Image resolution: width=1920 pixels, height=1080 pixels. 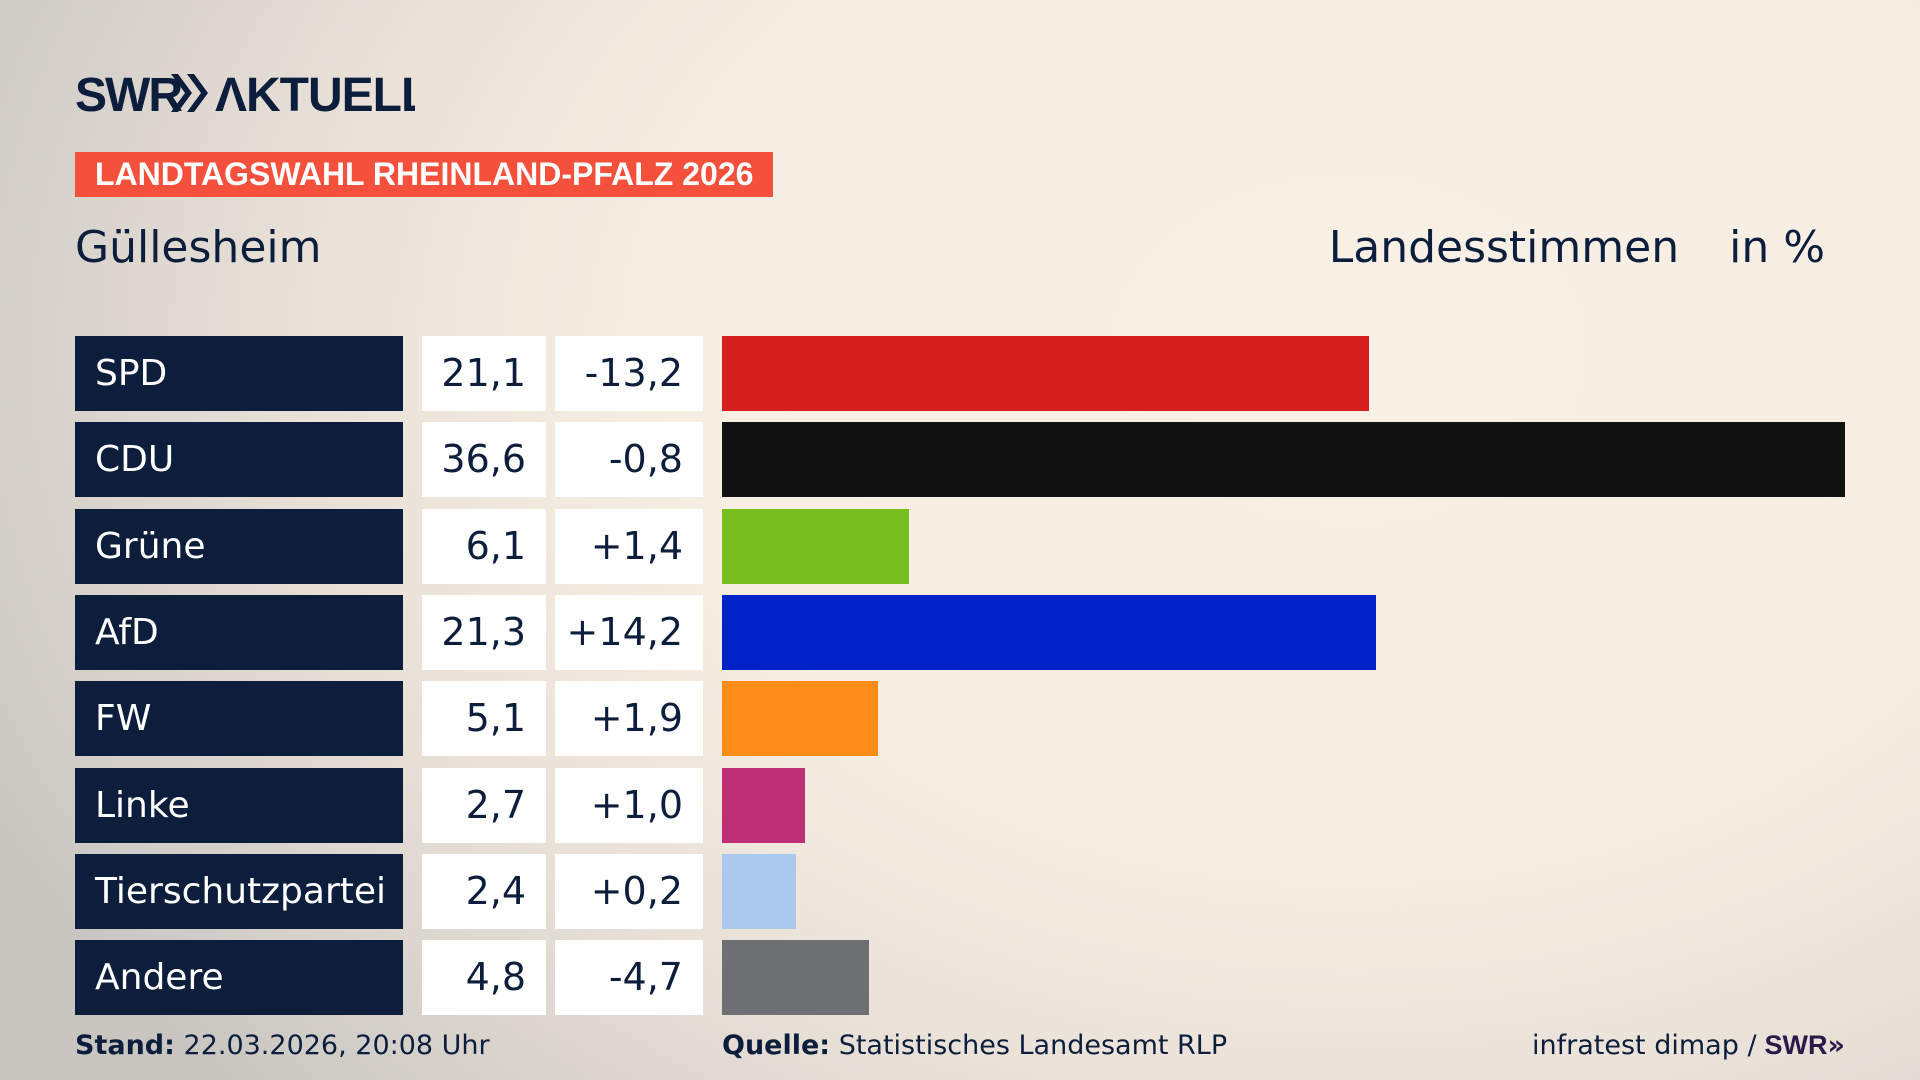 I want to click on swr-aktuell-logo-graphic: SWR ΛKTUELL, so click(x=245, y=93).